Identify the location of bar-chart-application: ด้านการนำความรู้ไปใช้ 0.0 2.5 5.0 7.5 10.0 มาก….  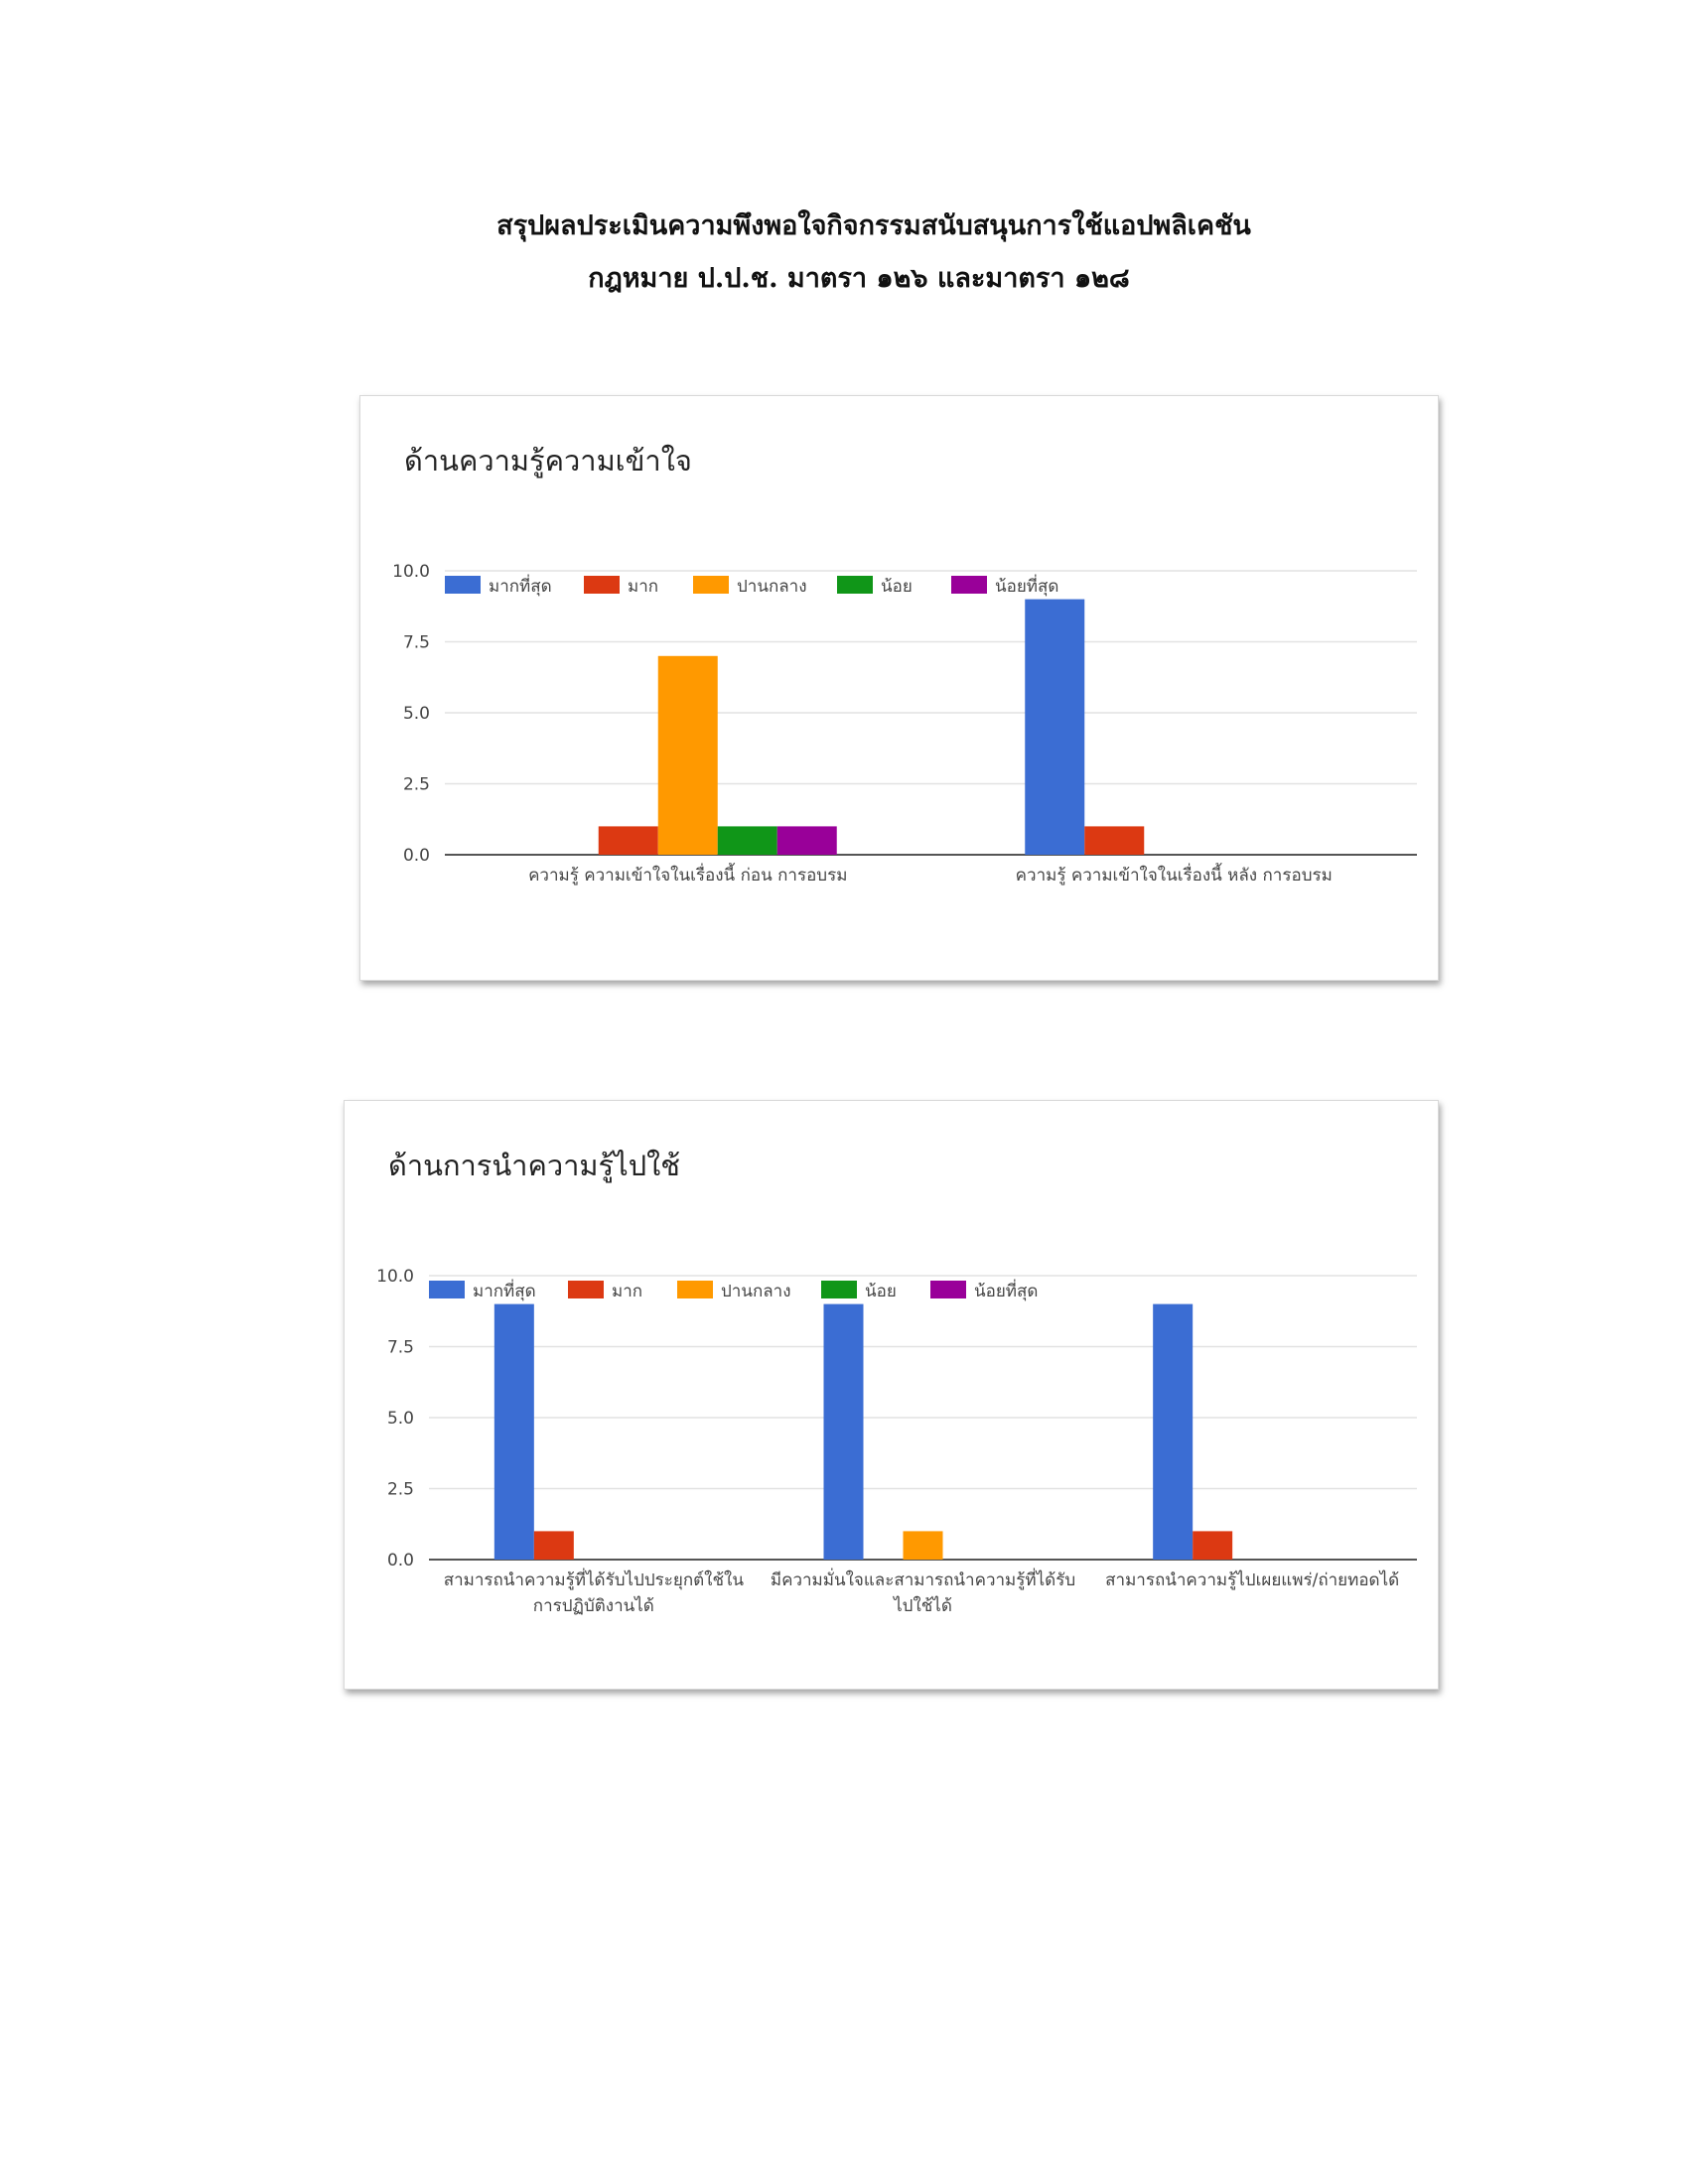
(896, 1382).